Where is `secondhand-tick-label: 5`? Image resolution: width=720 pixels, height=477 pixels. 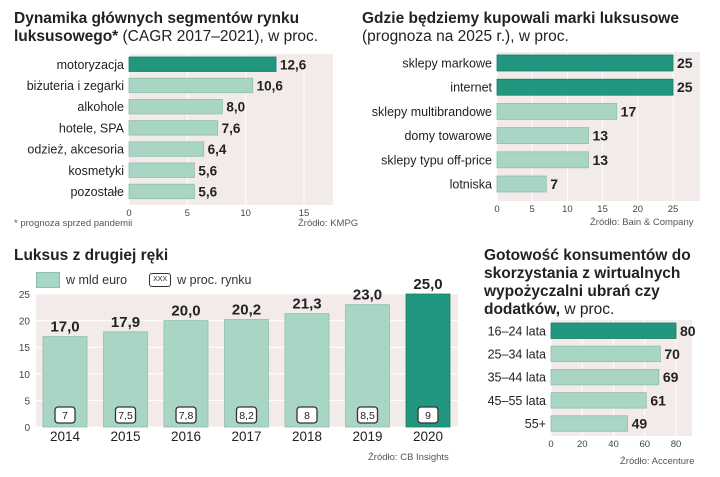
secondhand-tick-label: 5 is located at coordinates (27, 401).